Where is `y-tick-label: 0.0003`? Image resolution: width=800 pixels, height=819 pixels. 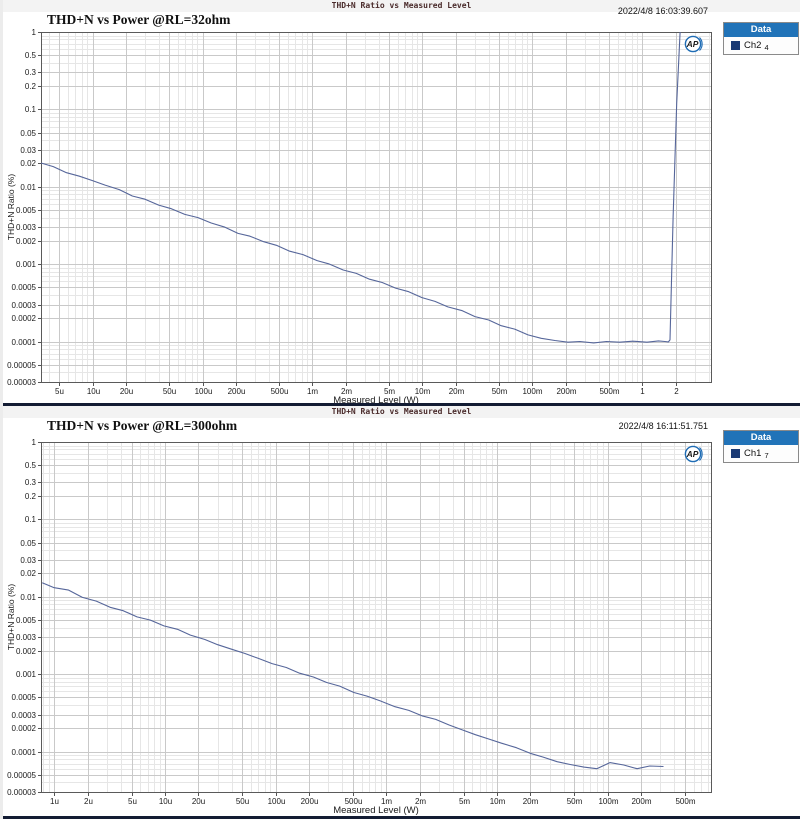 y-tick-label: 0.0003 is located at coordinates (24, 715).